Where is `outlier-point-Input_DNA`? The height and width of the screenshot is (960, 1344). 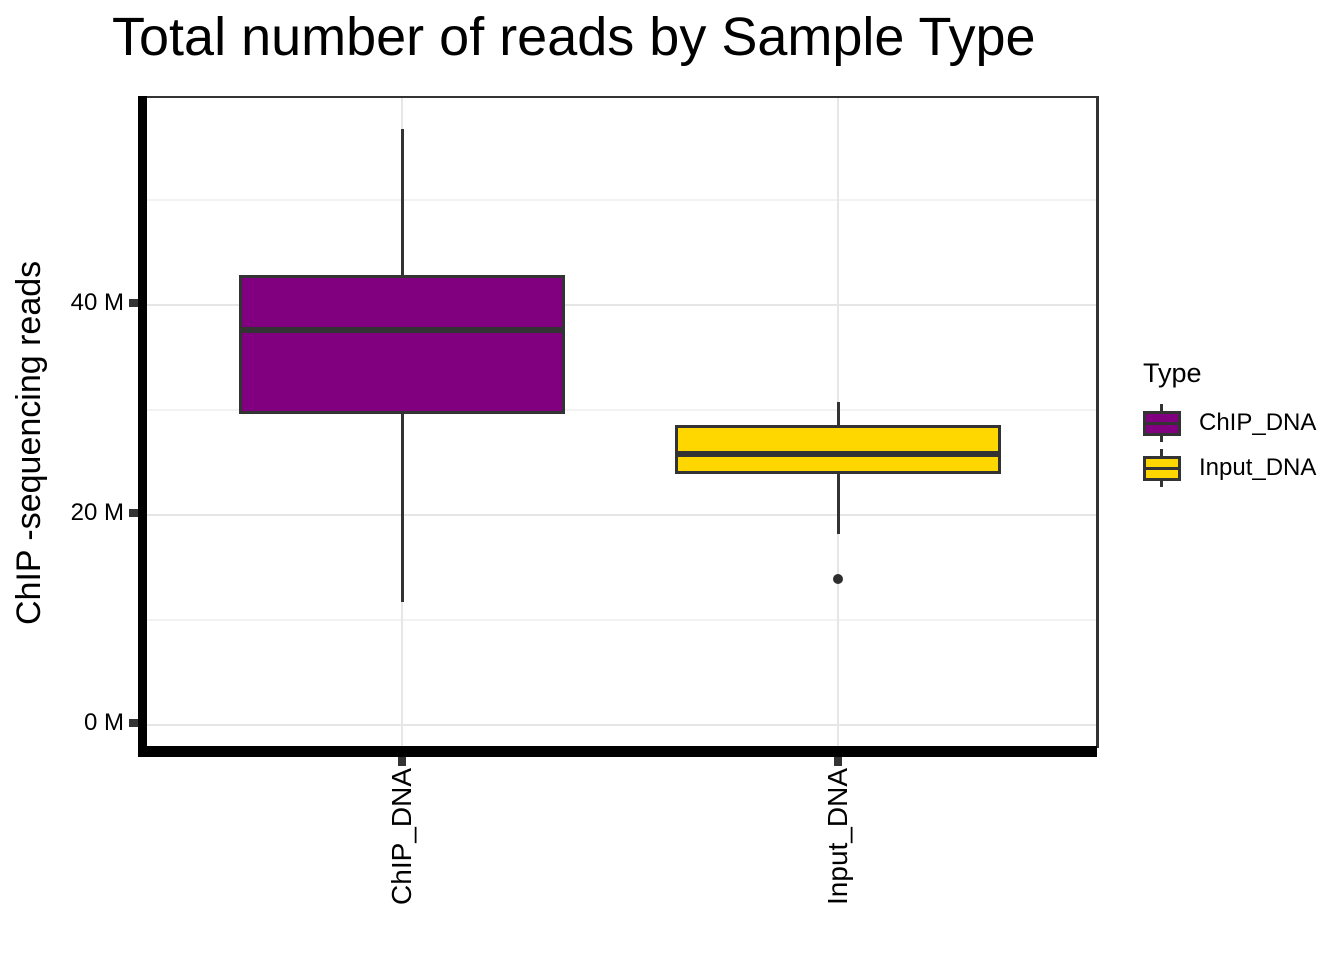
outlier-point-Input_DNA is located at coordinates (838, 579).